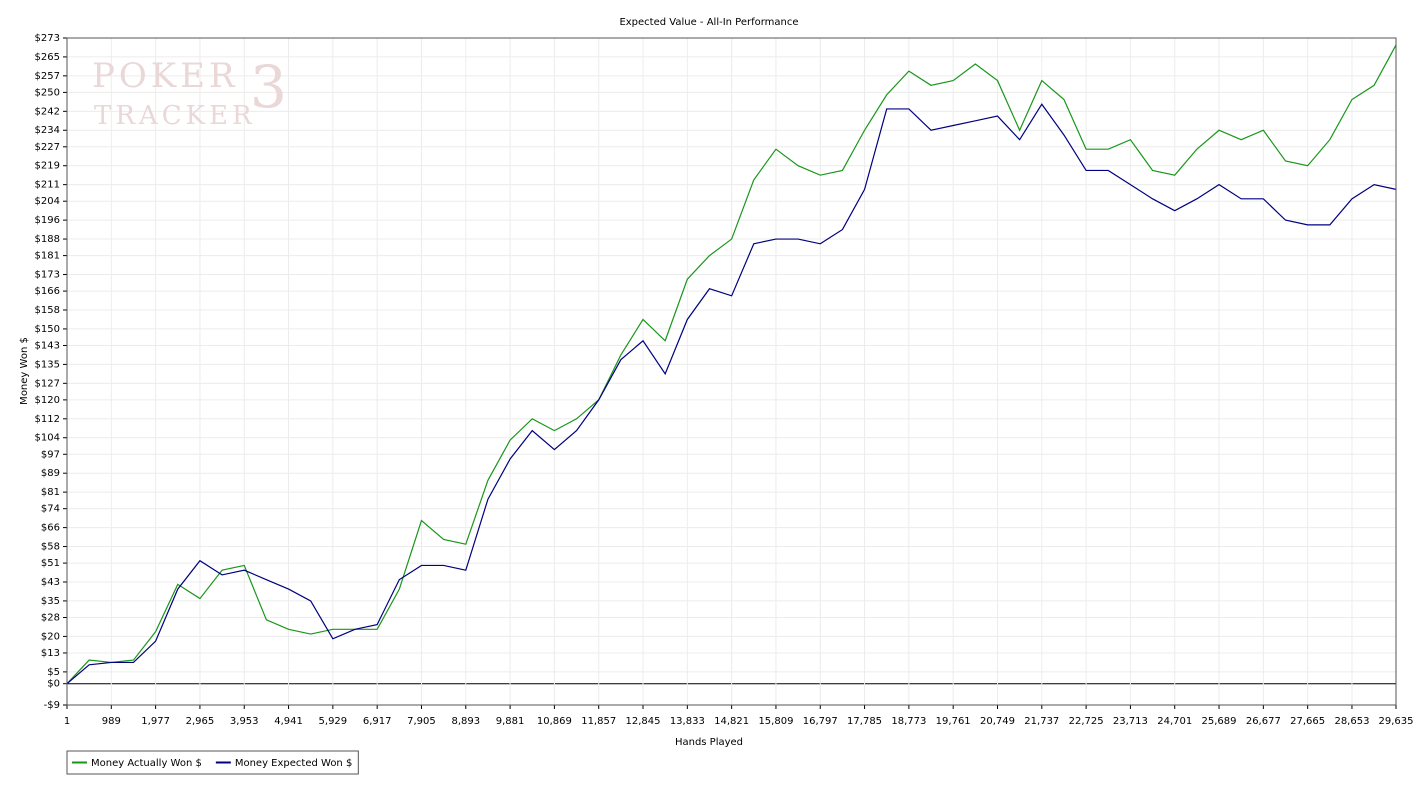  What do you see at coordinates (687, 721) in the screenshot?
I see `x-tick-label: 13,833` at bounding box center [687, 721].